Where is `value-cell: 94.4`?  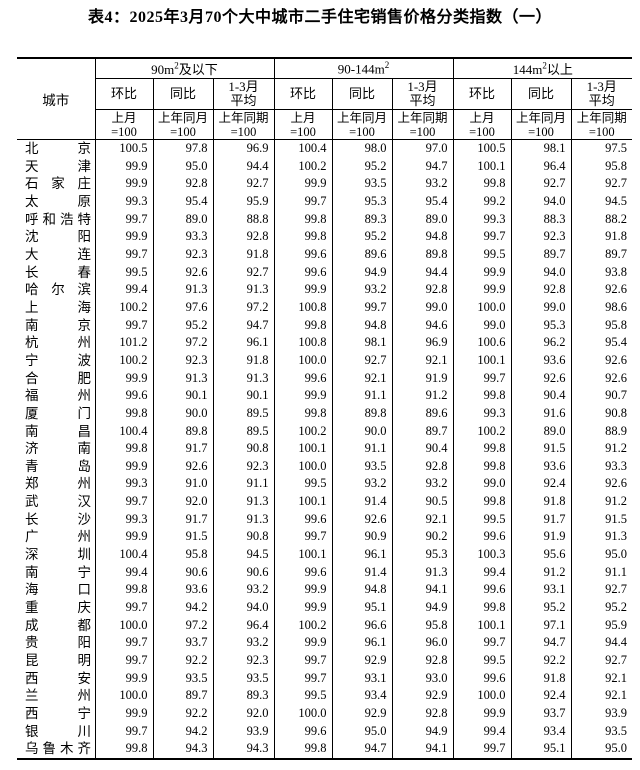 value-cell: 94.4 is located at coordinates (243, 166).